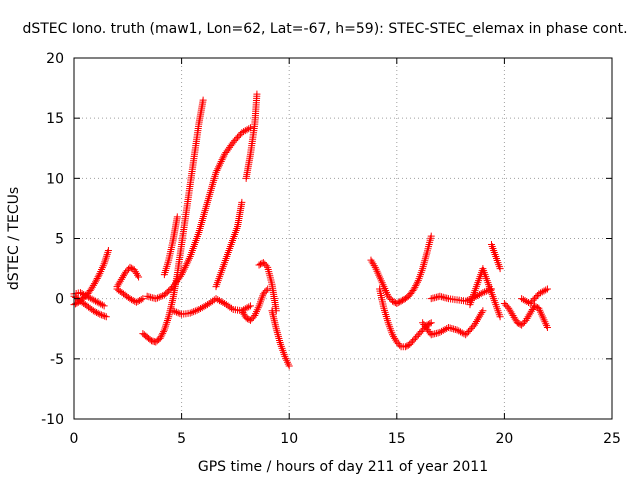 This screenshot has width=640, height=480. What do you see at coordinates (55, 119) in the screenshot?
I see `y-tick-label: 15` at bounding box center [55, 119].